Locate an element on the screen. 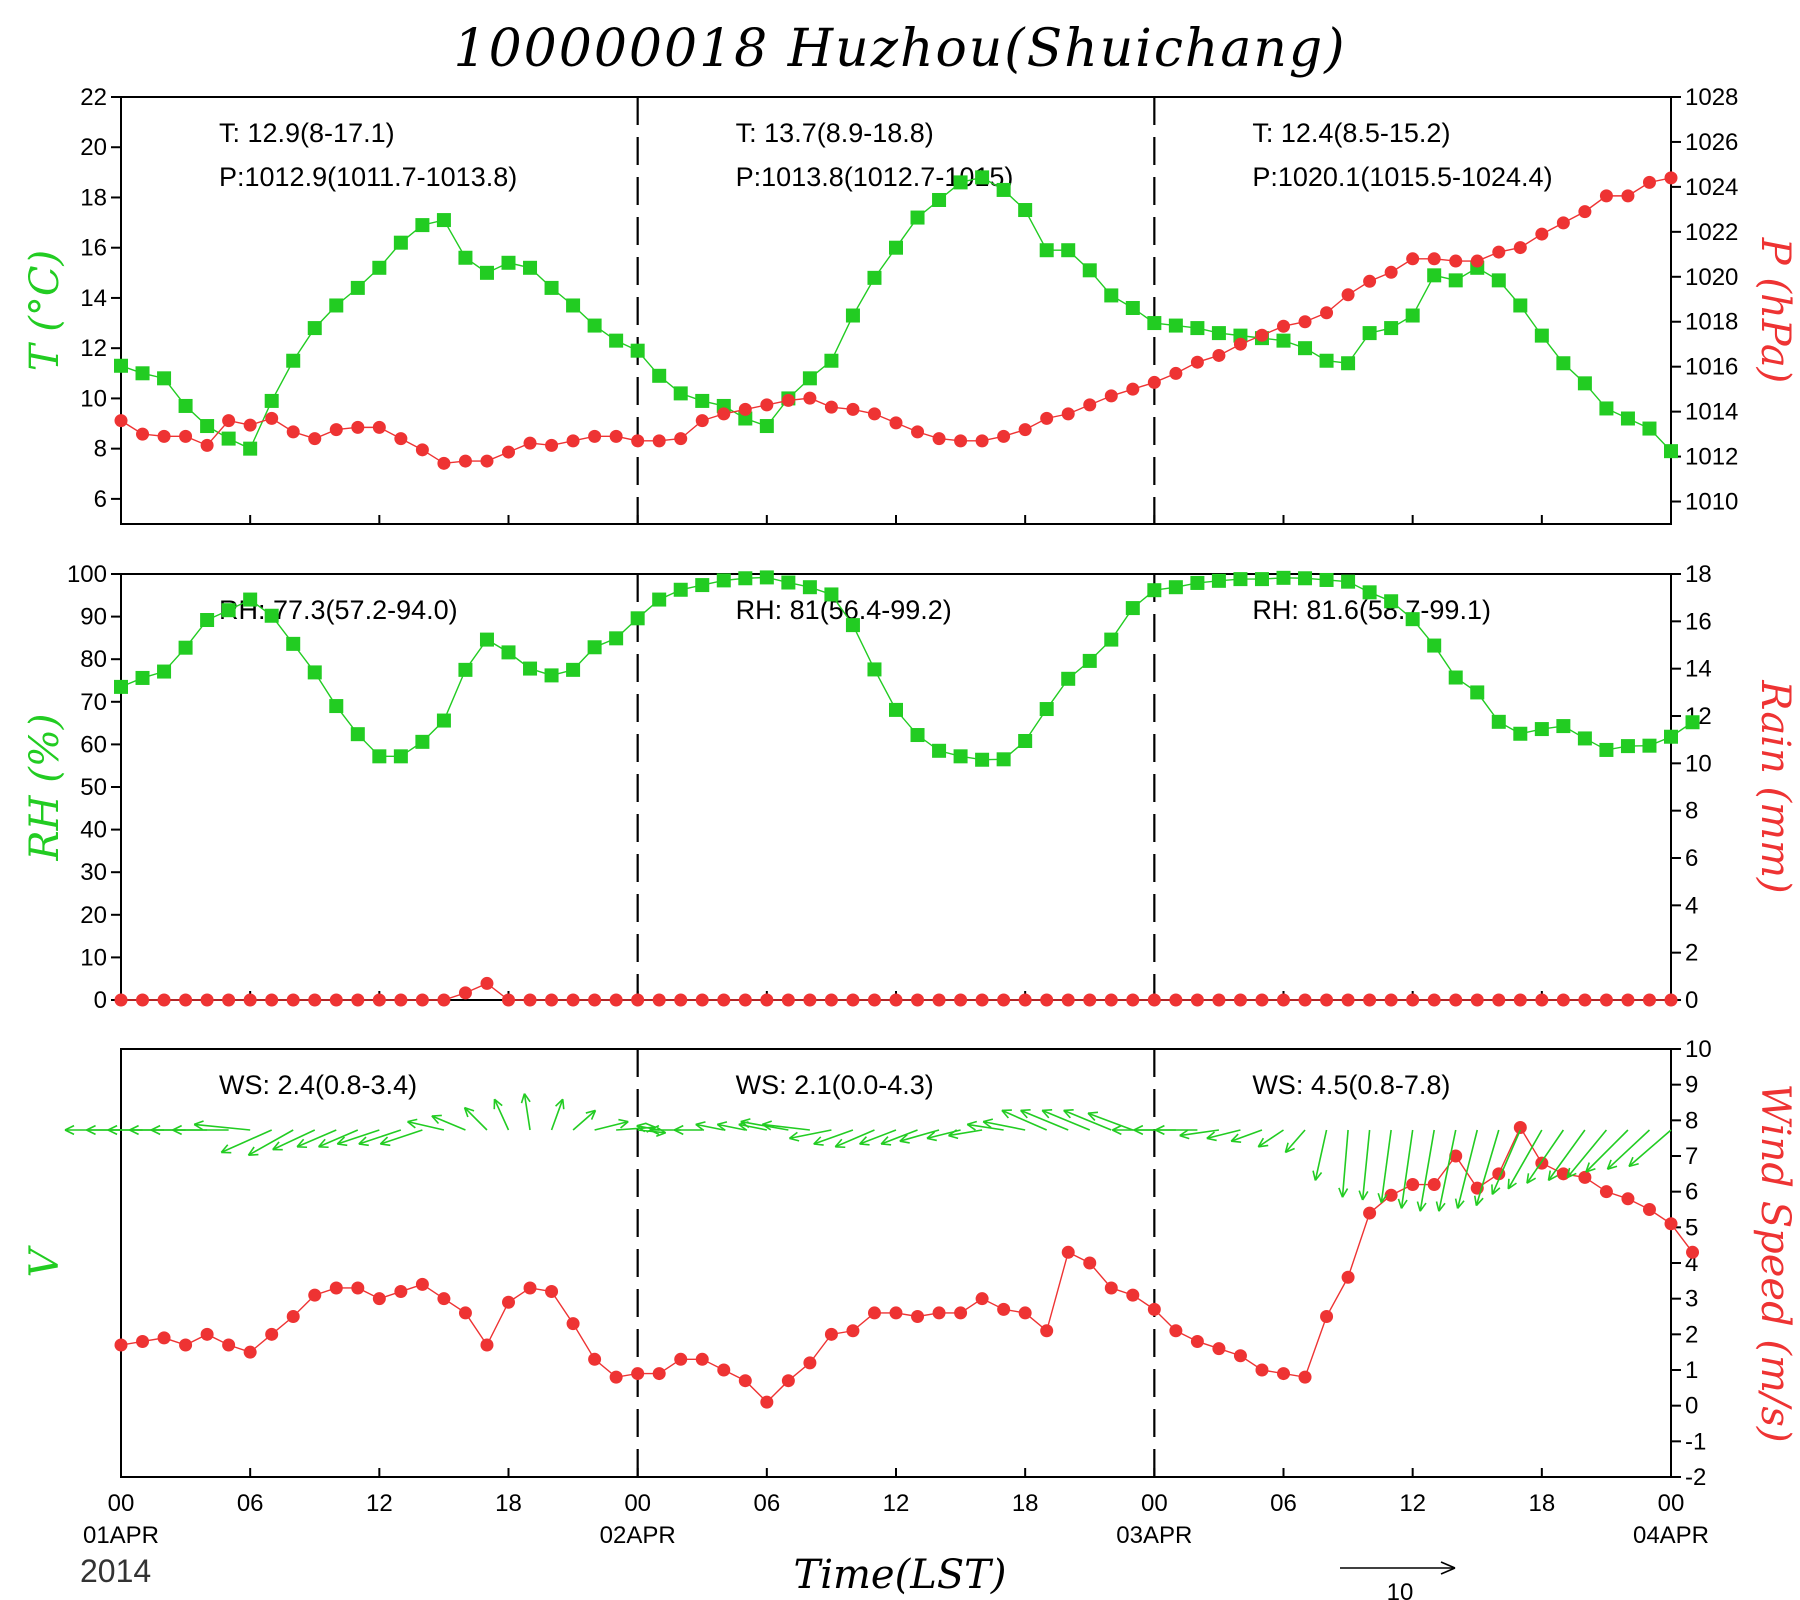 The image size is (1800, 1600). right-tick-label: 16 is located at coordinates (1698, 621).